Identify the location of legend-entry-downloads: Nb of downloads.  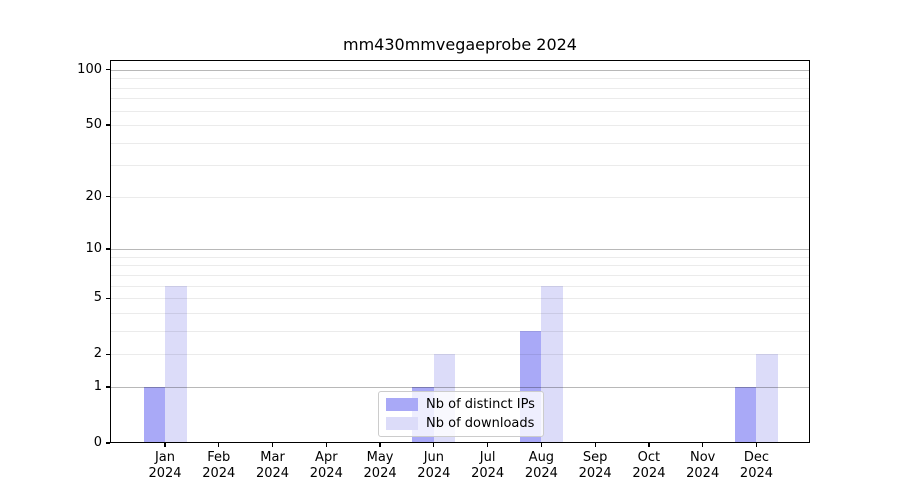
(461, 423).